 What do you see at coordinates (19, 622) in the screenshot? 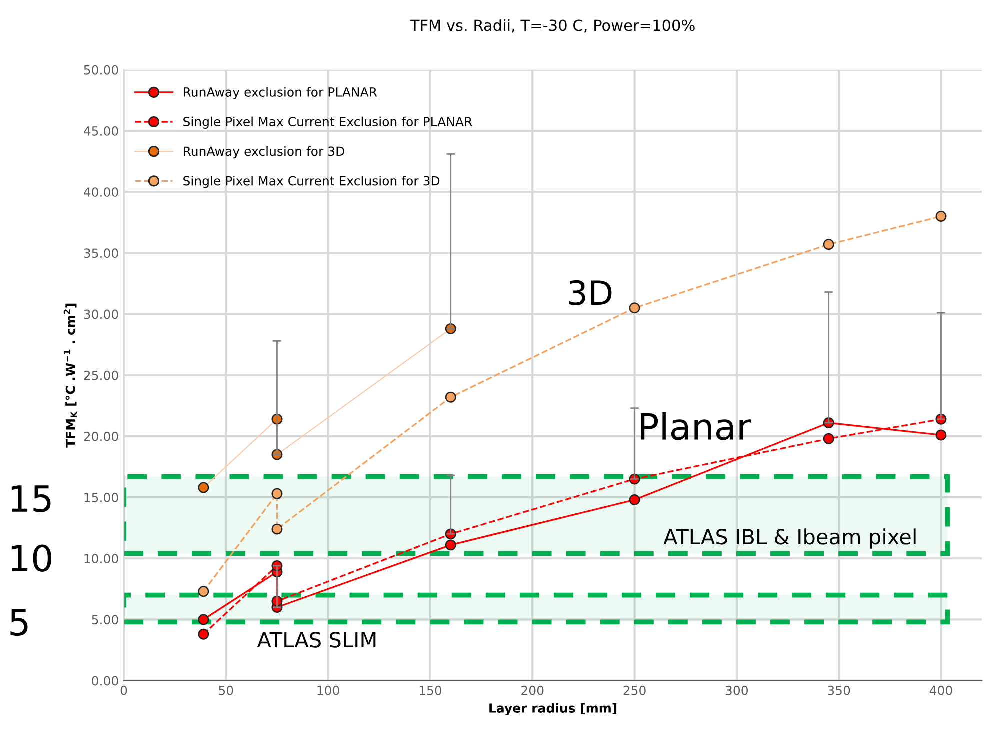
I see `text: 5` at bounding box center [19, 622].